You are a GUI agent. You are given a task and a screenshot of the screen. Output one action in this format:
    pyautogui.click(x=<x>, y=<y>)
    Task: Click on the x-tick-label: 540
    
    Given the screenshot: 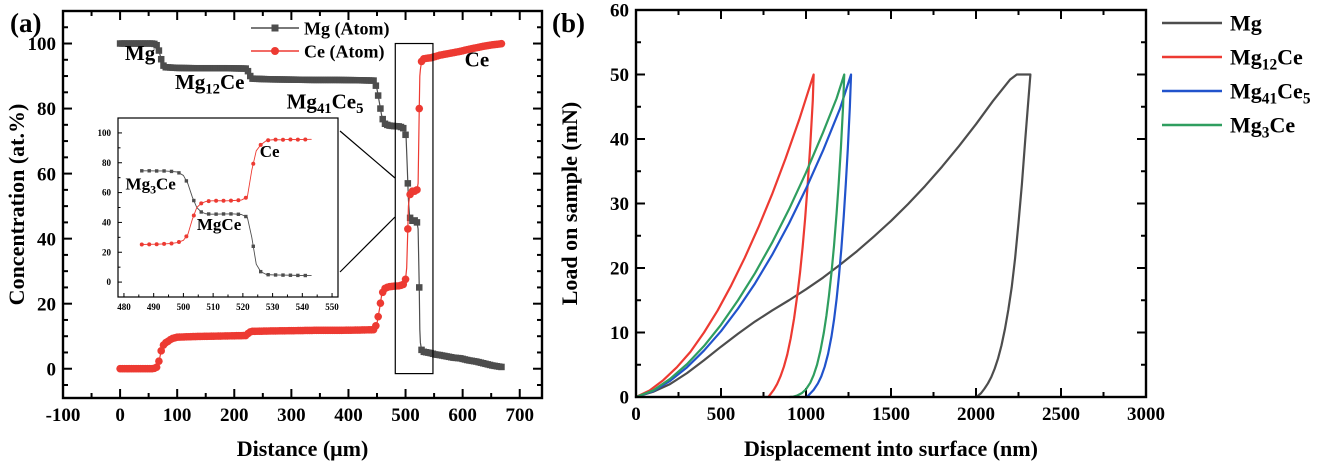 What is the action you would take?
    pyautogui.click(x=303, y=307)
    